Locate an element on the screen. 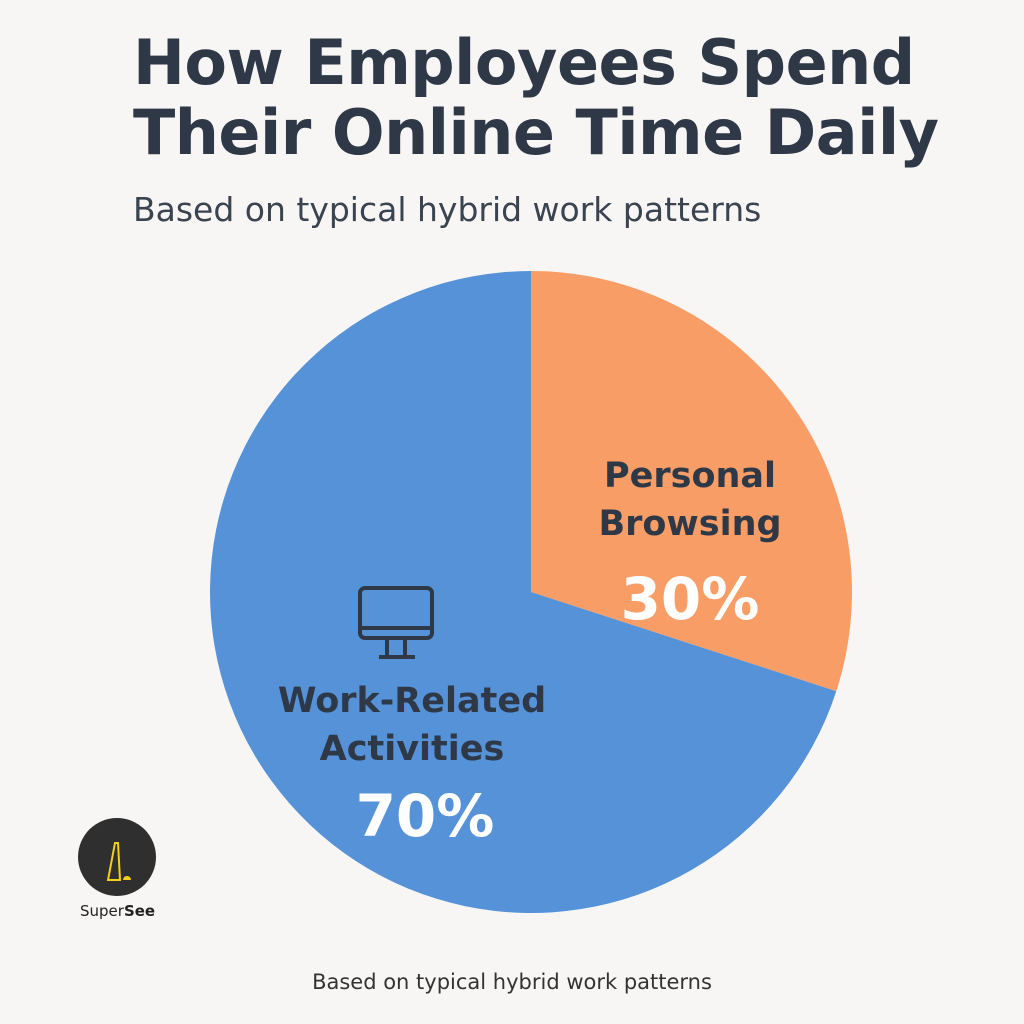  work-label-line-2: Activities is located at coordinates (412, 749).